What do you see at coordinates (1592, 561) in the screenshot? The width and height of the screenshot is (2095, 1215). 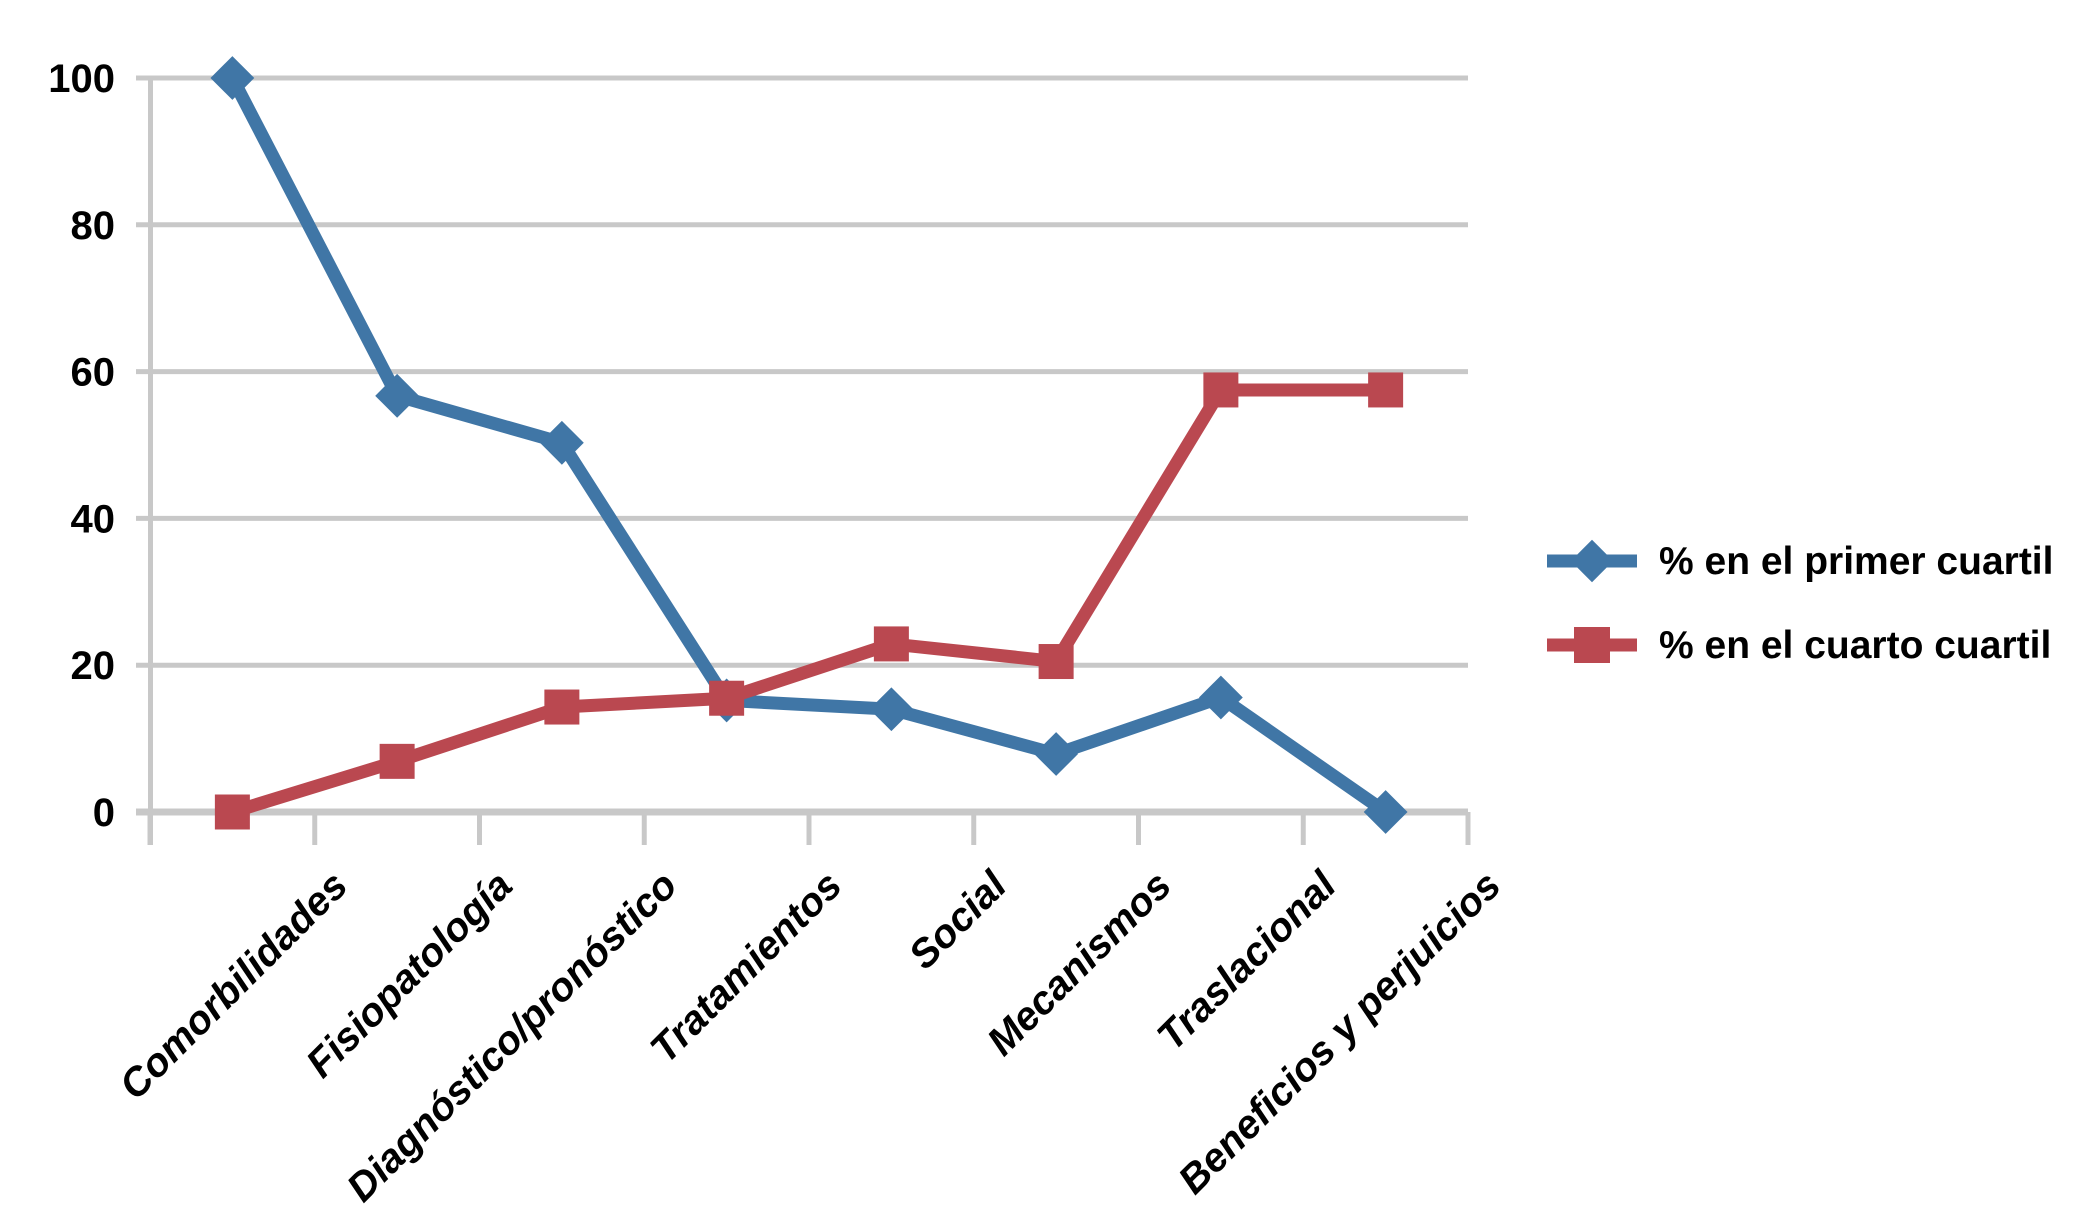 I see `legend-diamond-marker-icon` at bounding box center [1592, 561].